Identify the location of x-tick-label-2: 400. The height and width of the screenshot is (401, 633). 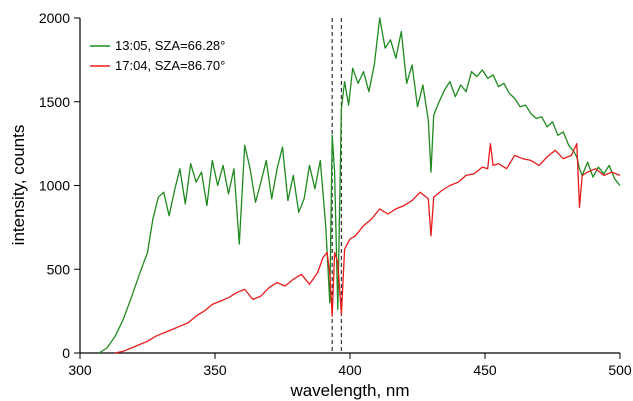
(350, 370).